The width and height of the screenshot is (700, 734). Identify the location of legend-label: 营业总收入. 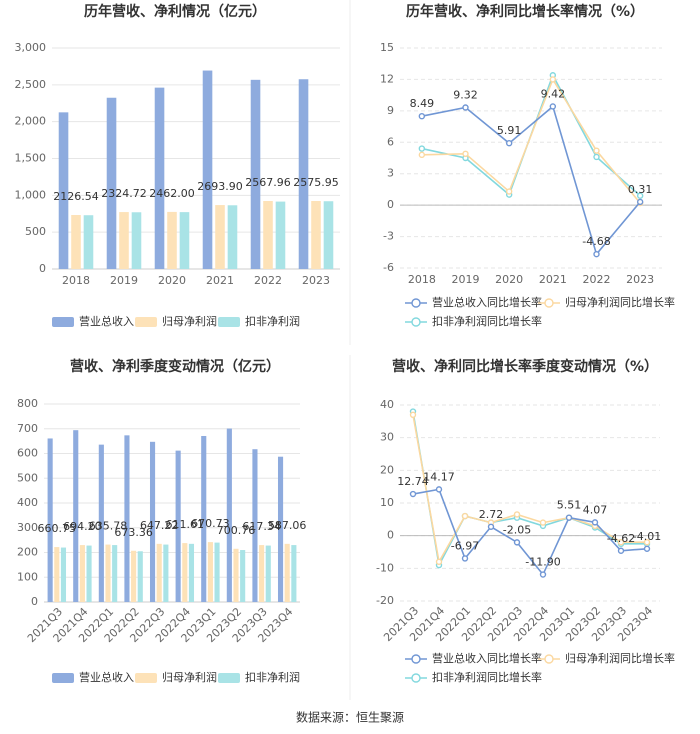
(106, 677).